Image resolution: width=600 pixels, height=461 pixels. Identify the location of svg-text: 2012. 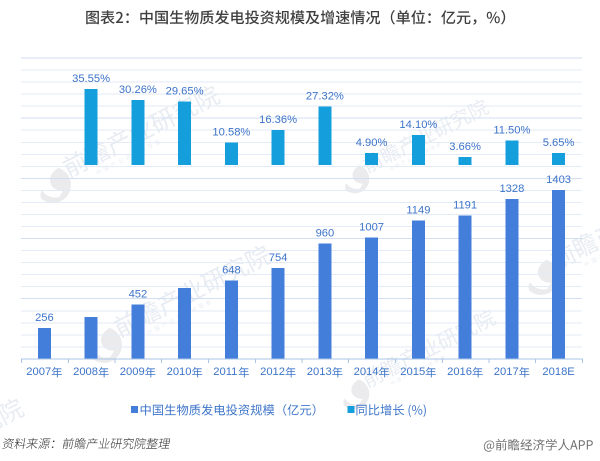
(272, 372).